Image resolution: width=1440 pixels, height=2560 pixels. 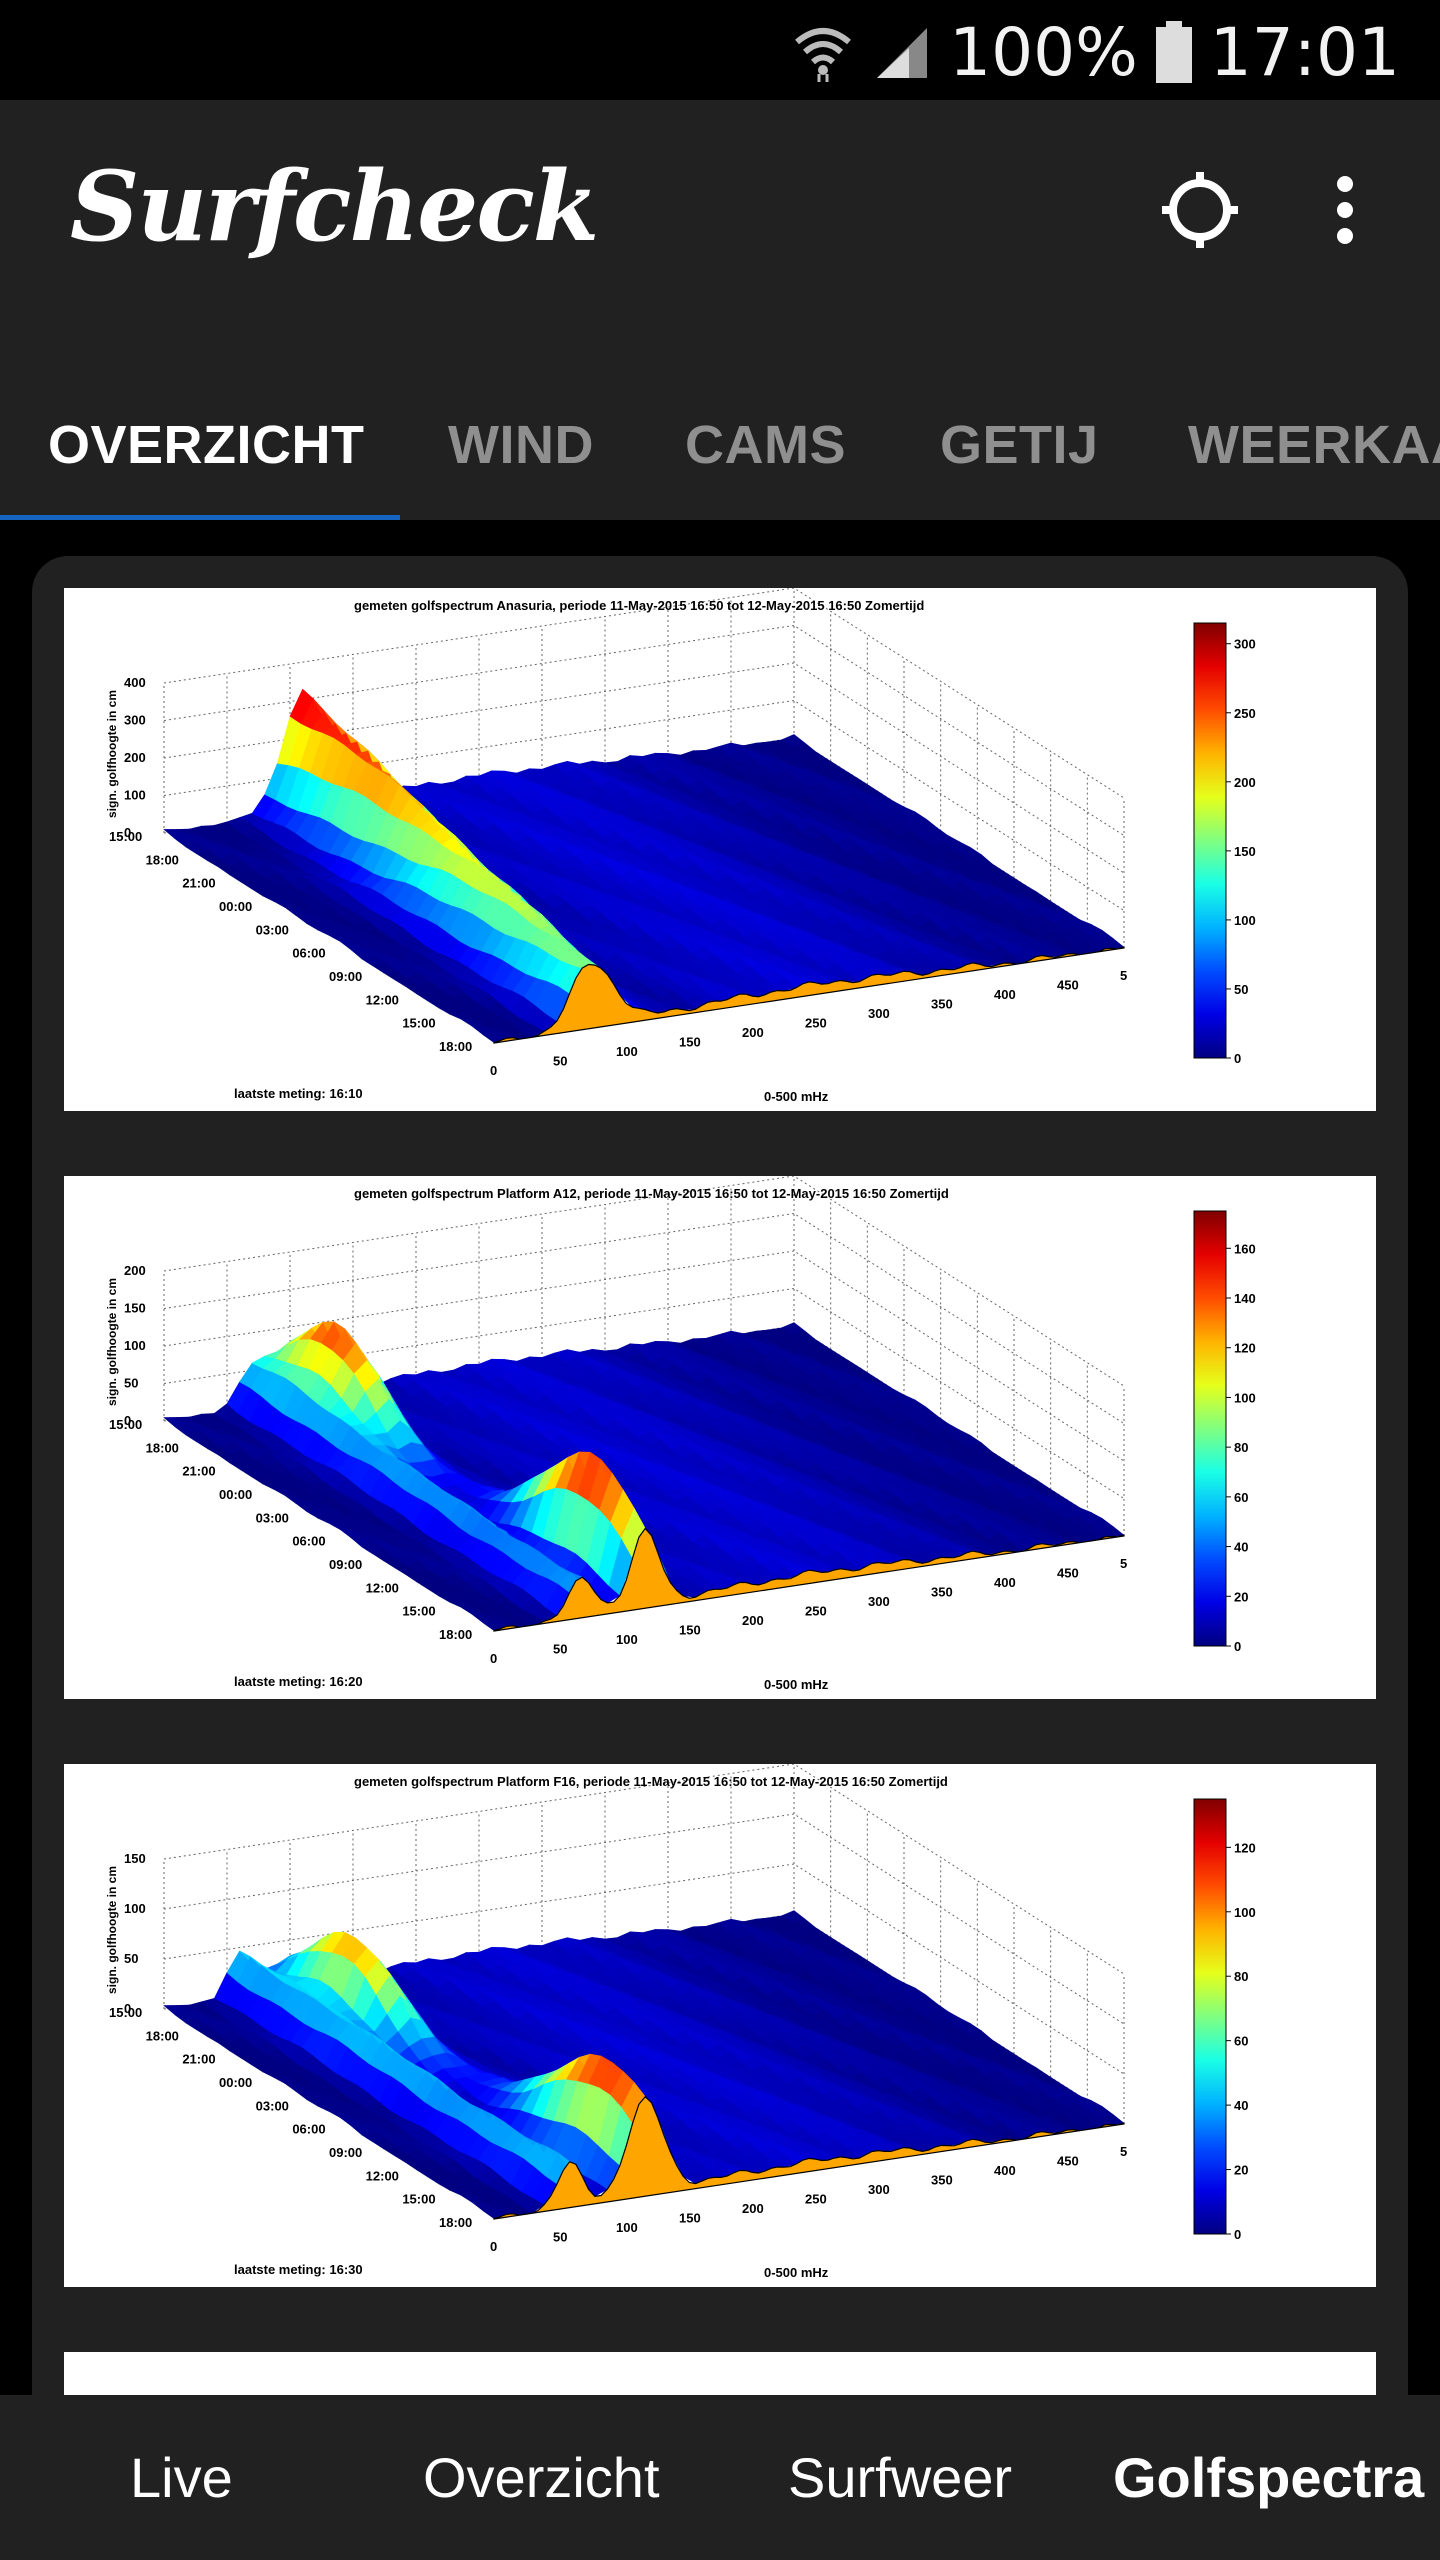 What do you see at coordinates (541, 2477) in the screenshot?
I see `nav-overzicht: Overzicht` at bounding box center [541, 2477].